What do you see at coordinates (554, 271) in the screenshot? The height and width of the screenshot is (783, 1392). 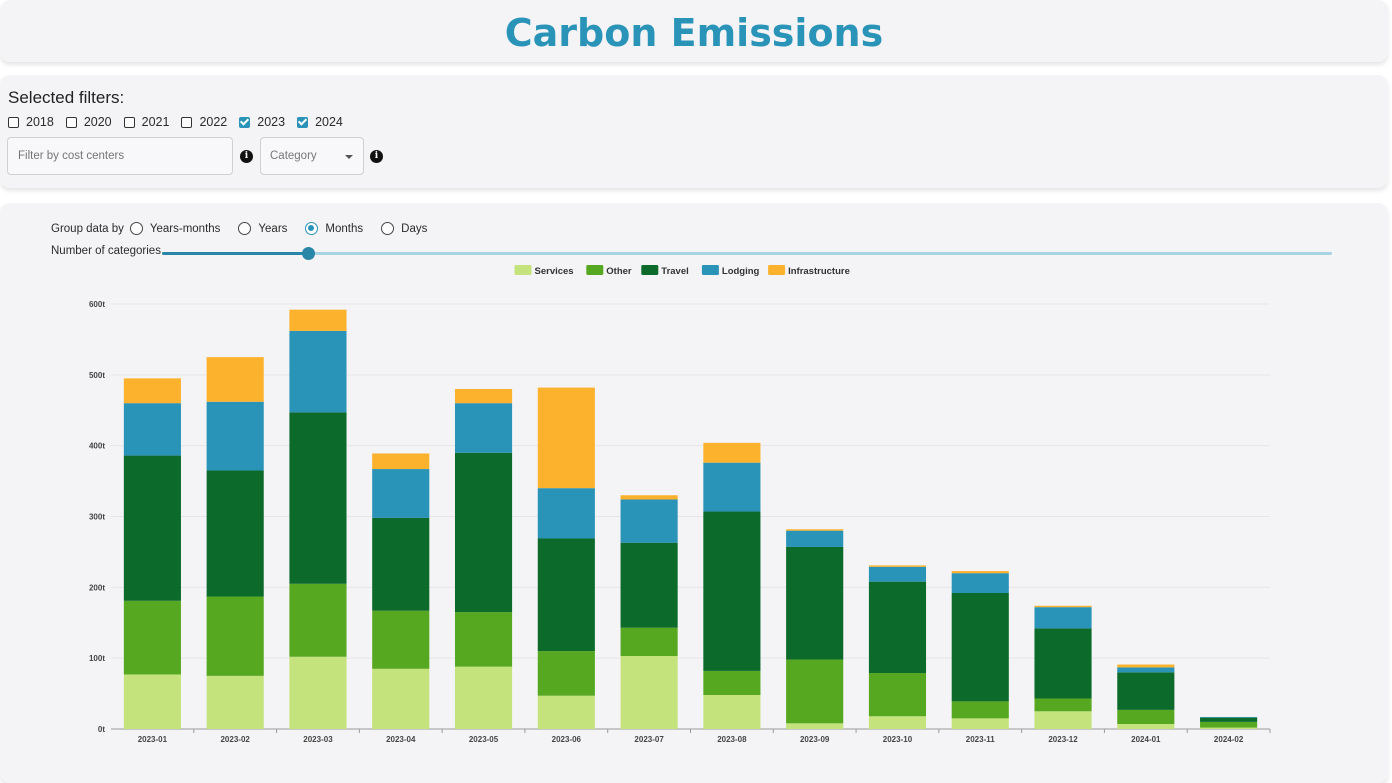 I see `legend-label: Services` at bounding box center [554, 271].